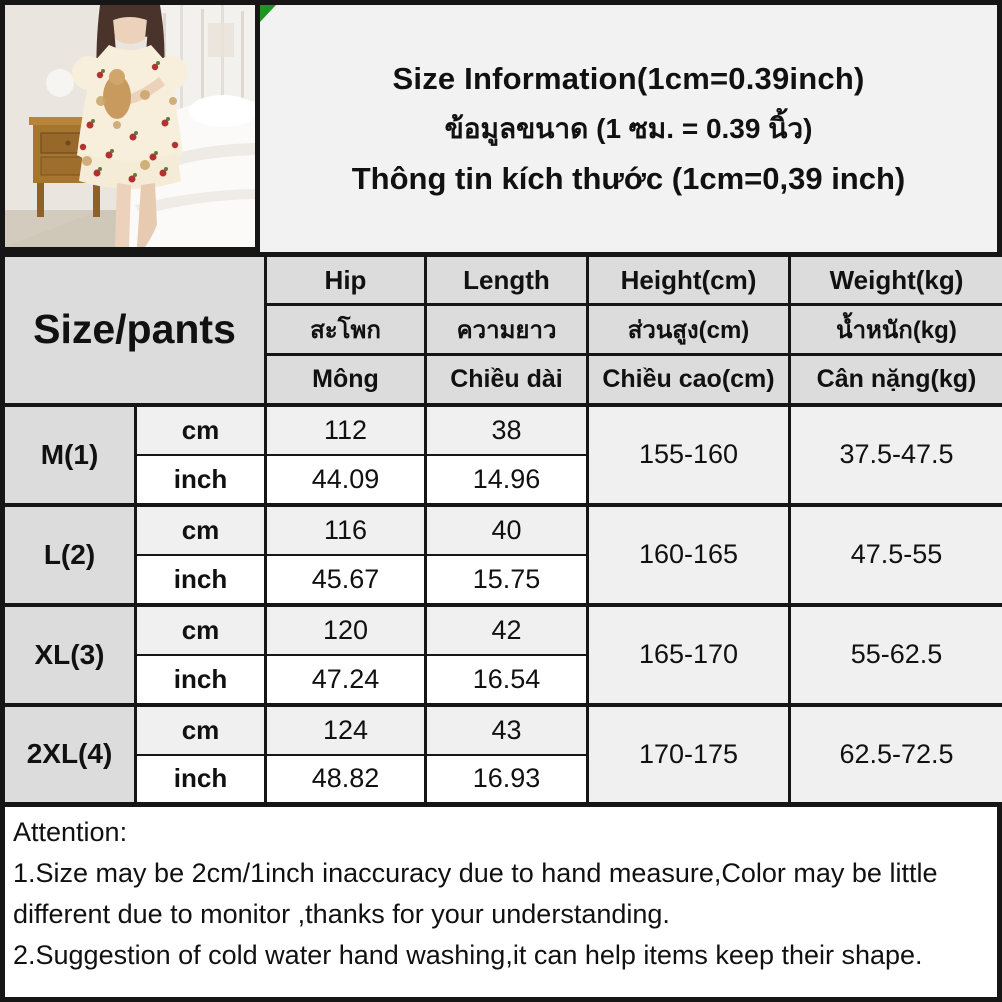 The width and height of the screenshot is (1002, 1002). What do you see at coordinates (628, 178) in the screenshot?
I see `title-vietnamese: Thông tin kích thước (1cm=0,39 inch)` at bounding box center [628, 178].